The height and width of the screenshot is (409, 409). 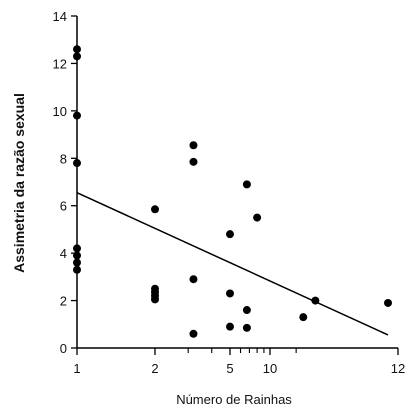 What do you see at coordinates (63, 348) in the screenshot?
I see `y-tick-label: 0` at bounding box center [63, 348].